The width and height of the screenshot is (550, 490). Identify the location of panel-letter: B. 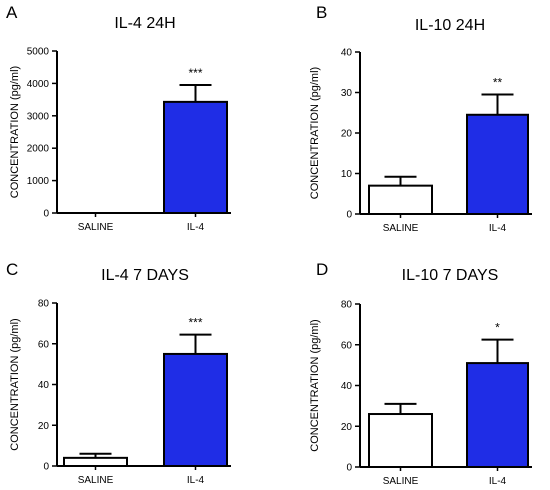
(321, 12).